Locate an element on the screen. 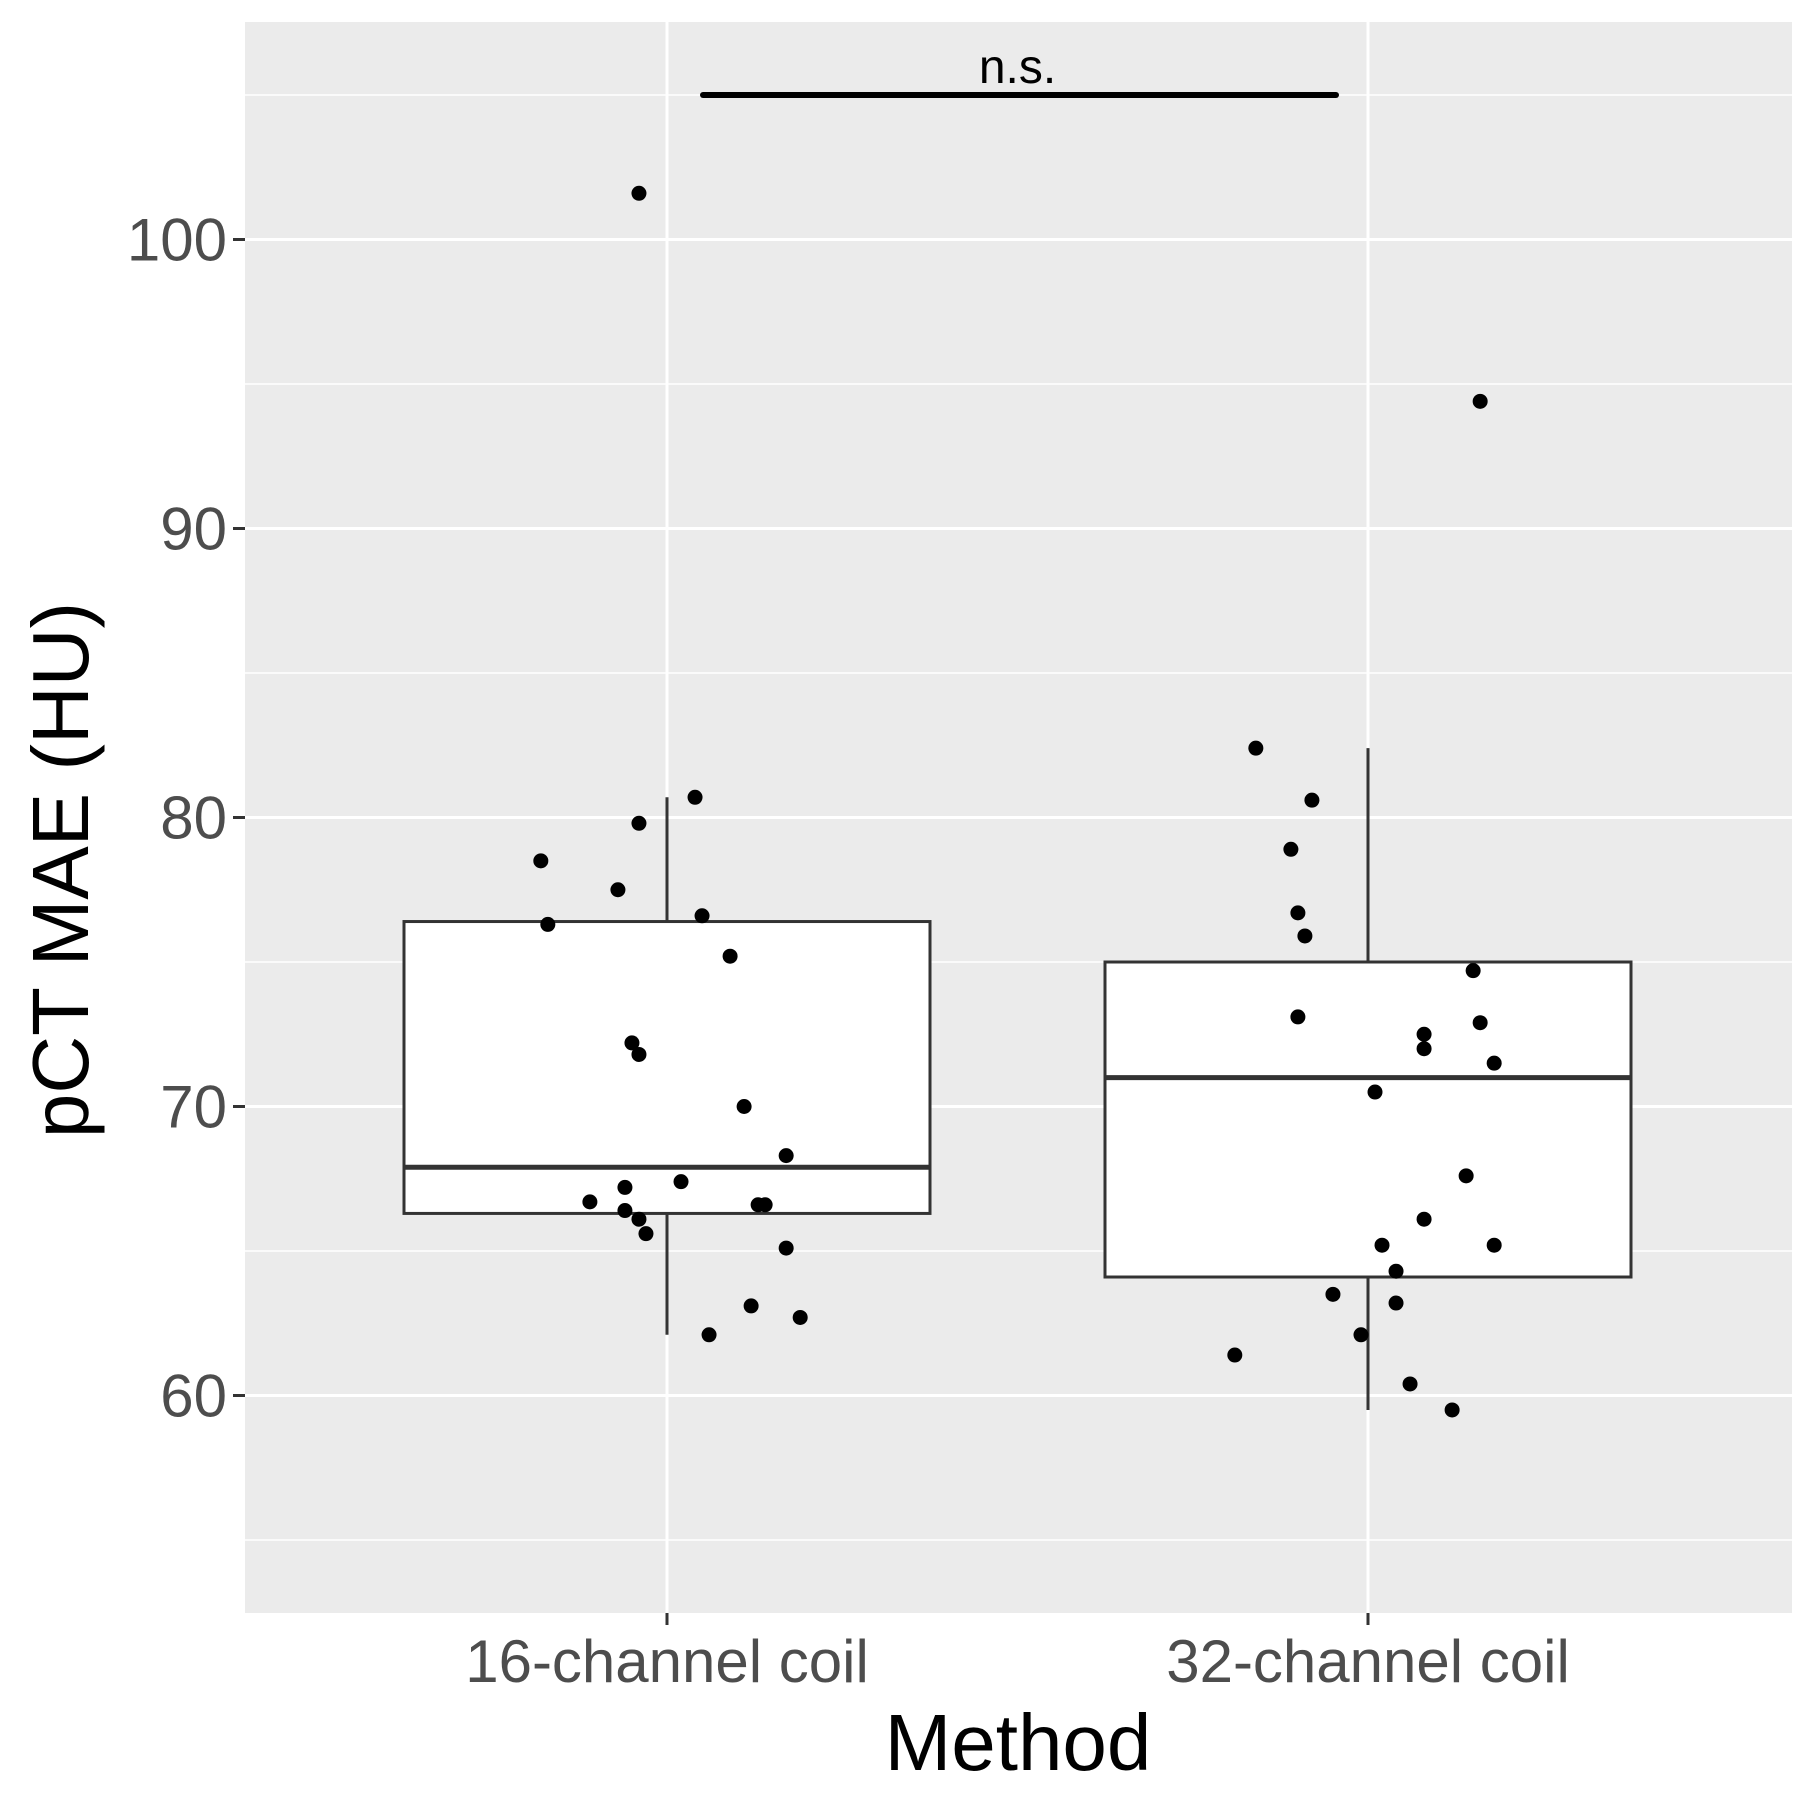 The image size is (1800, 1800). box is located at coordinates (1368, 1119).